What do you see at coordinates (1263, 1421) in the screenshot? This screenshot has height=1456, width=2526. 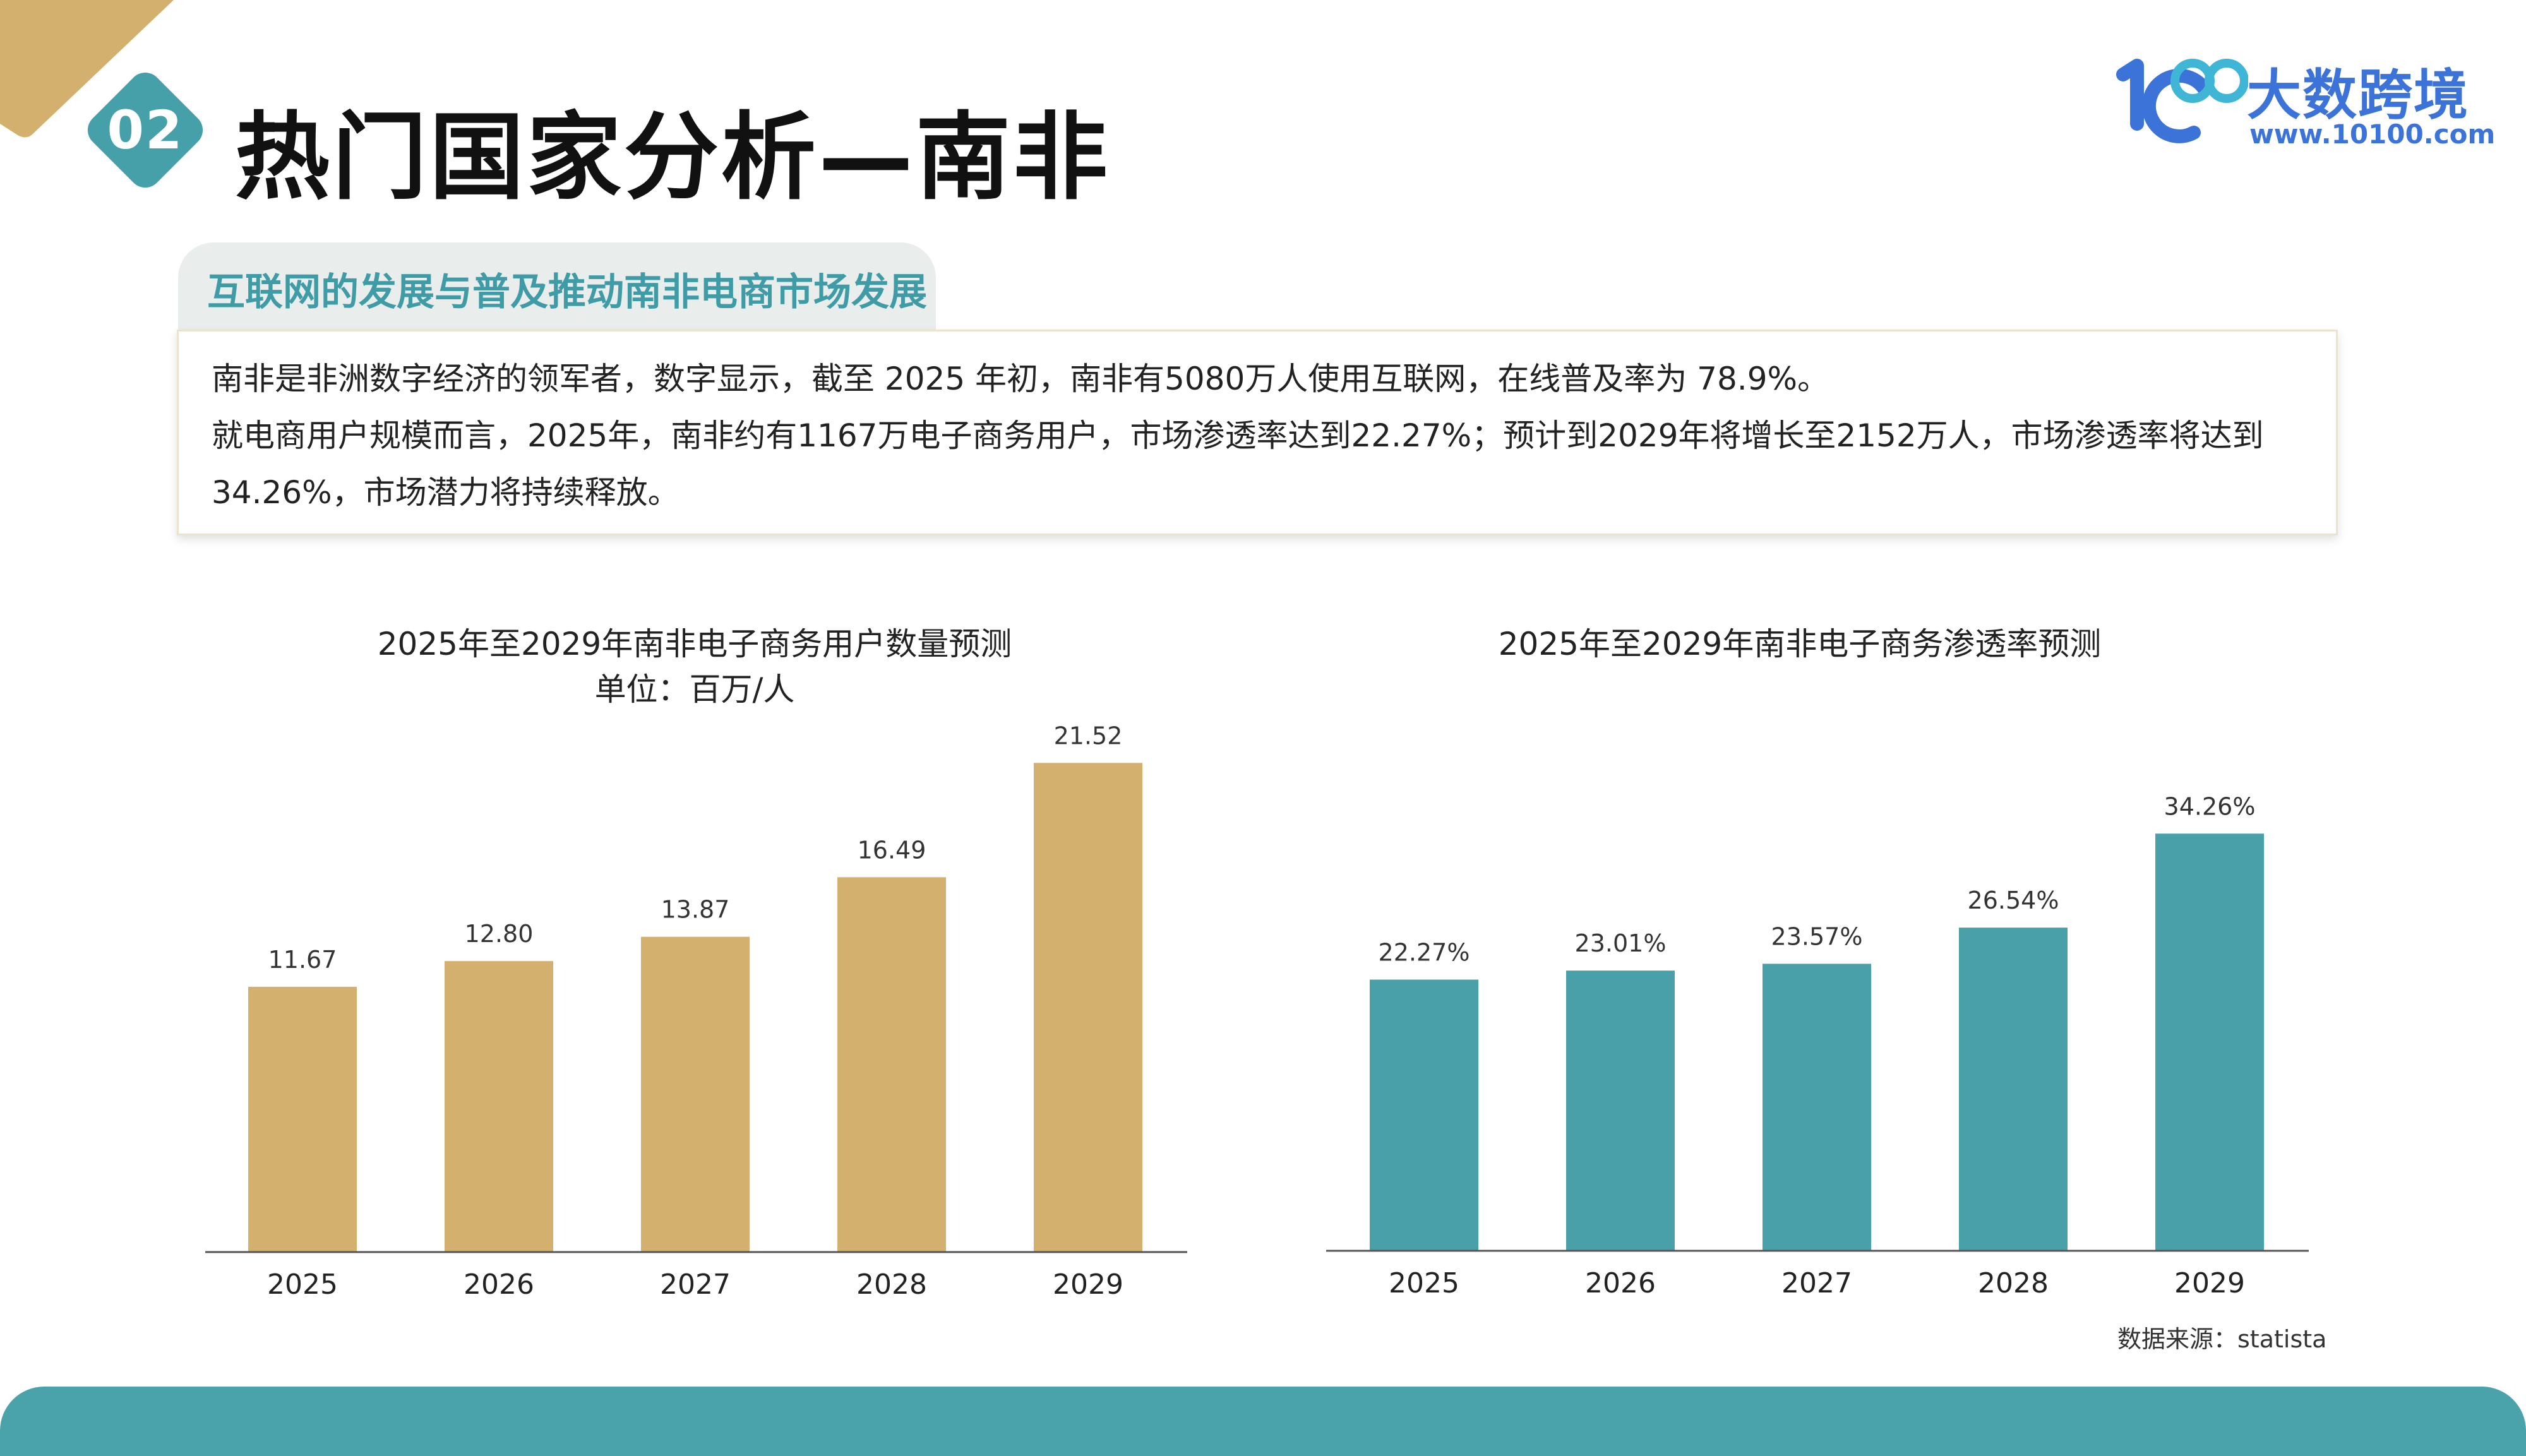 I see `footer-band` at bounding box center [1263, 1421].